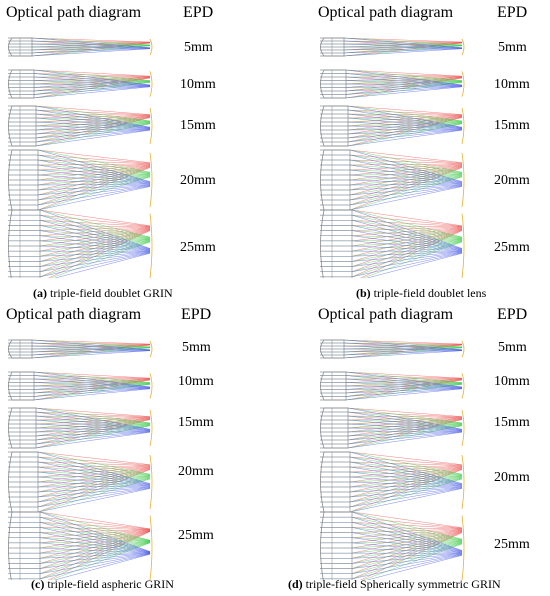 The image size is (550, 596). What do you see at coordinates (110, 293) in the screenshot?
I see `caption-text: triple-field doublet GRIN` at bounding box center [110, 293].